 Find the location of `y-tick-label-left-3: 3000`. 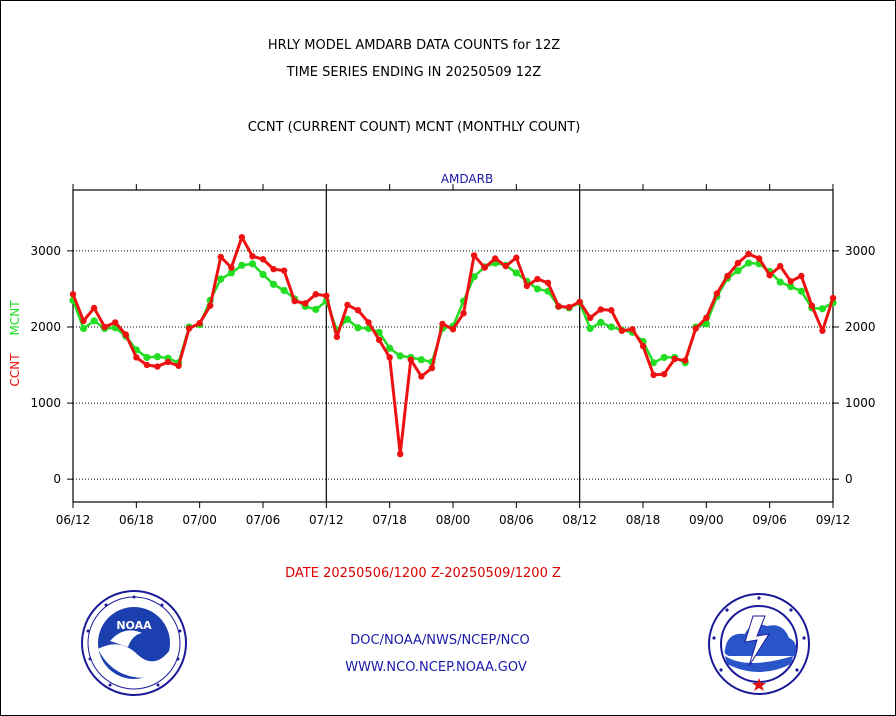

y-tick-label-left-3: 3000 is located at coordinates (45, 251).